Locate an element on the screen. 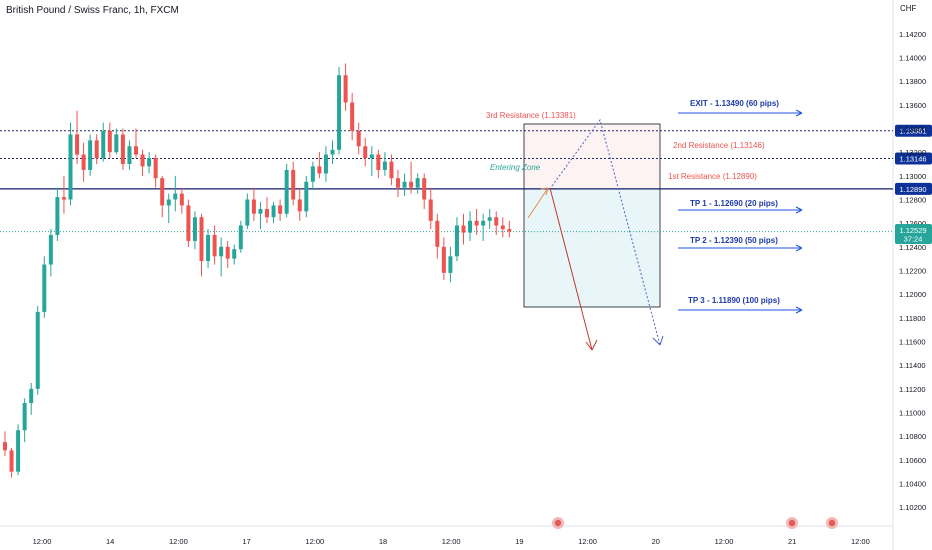  target-zone is located at coordinates (592, 247).